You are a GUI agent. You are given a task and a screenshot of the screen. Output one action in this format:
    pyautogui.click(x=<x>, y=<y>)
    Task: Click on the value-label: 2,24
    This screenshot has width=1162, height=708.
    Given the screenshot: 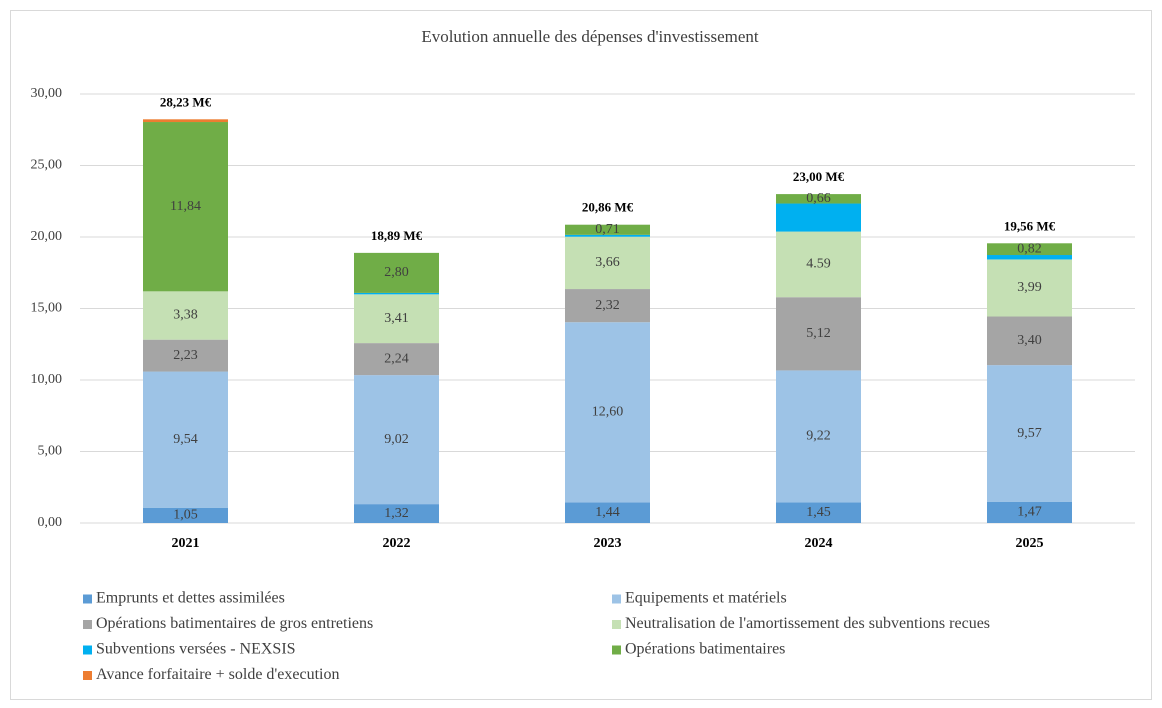 What is the action you would take?
    pyautogui.click(x=396, y=358)
    